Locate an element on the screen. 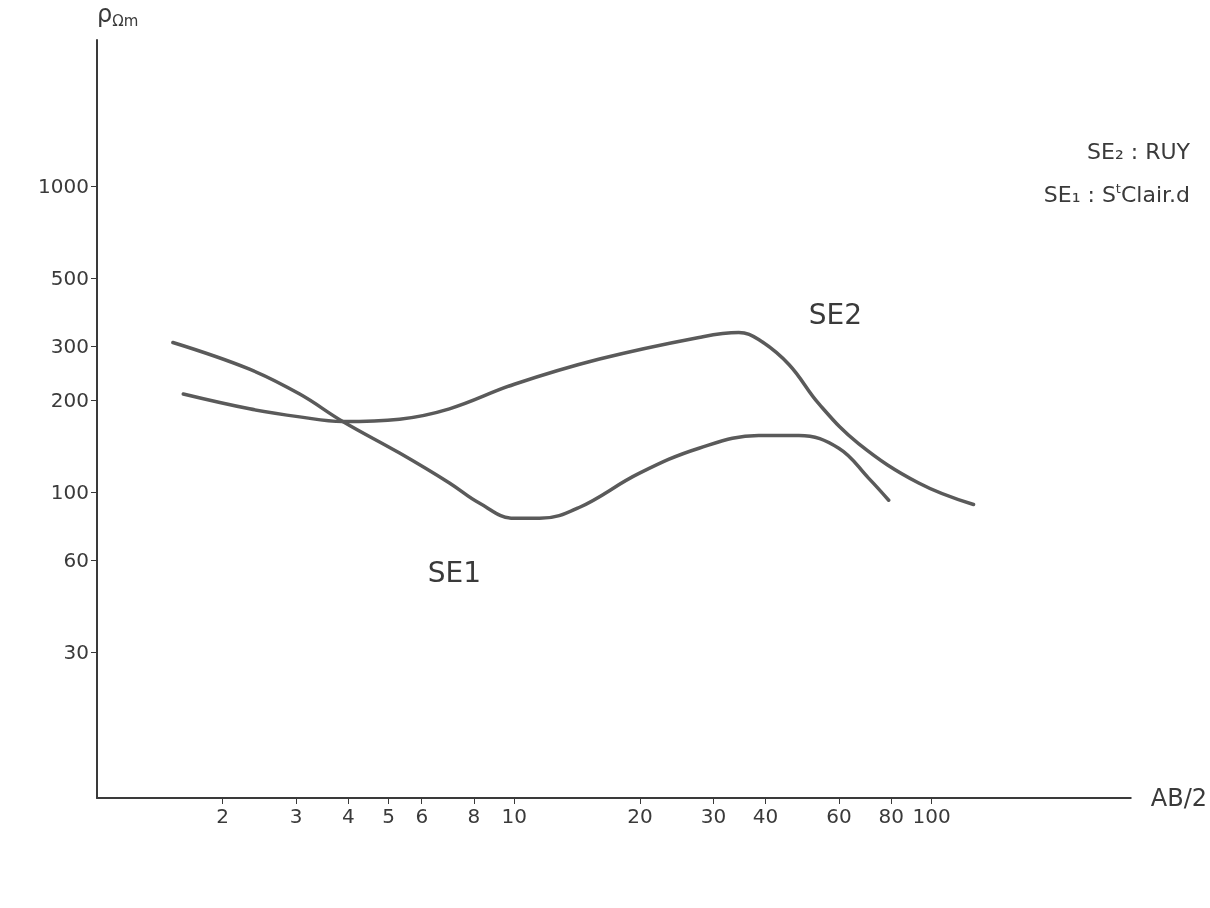 The height and width of the screenshot is (908, 1210). x-tick-label: 2 is located at coordinates (222, 816).